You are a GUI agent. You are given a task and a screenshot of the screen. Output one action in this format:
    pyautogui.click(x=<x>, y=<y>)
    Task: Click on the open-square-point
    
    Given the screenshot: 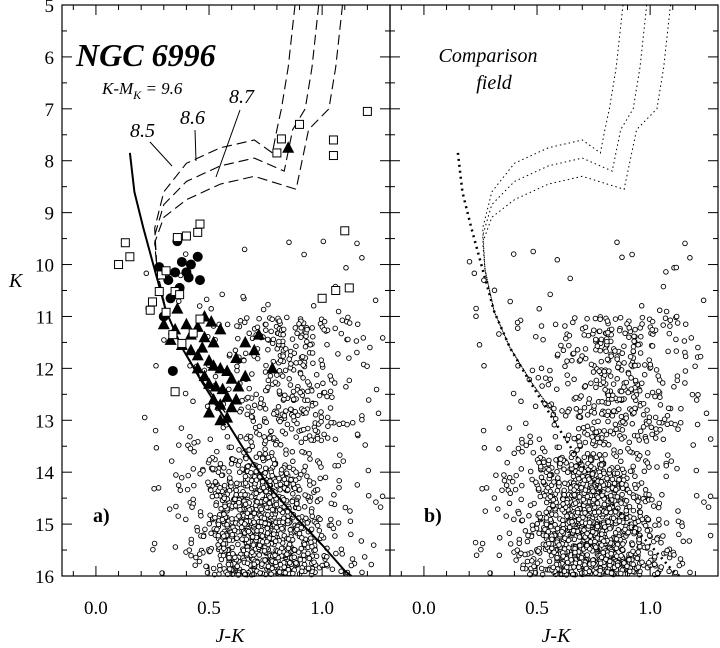 What is the action you would take?
    pyautogui.click(x=175, y=392)
    